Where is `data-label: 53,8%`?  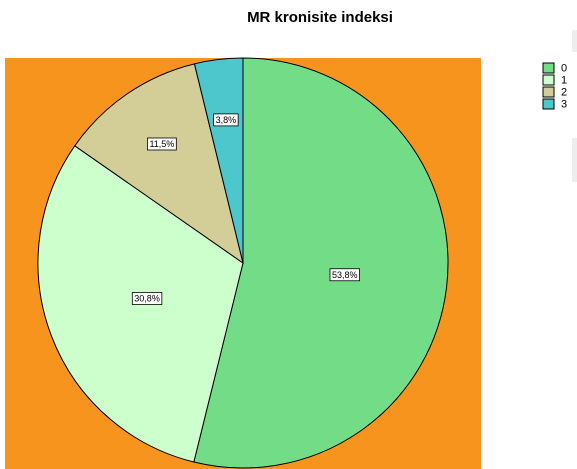 data-label: 53,8% is located at coordinates (345, 275).